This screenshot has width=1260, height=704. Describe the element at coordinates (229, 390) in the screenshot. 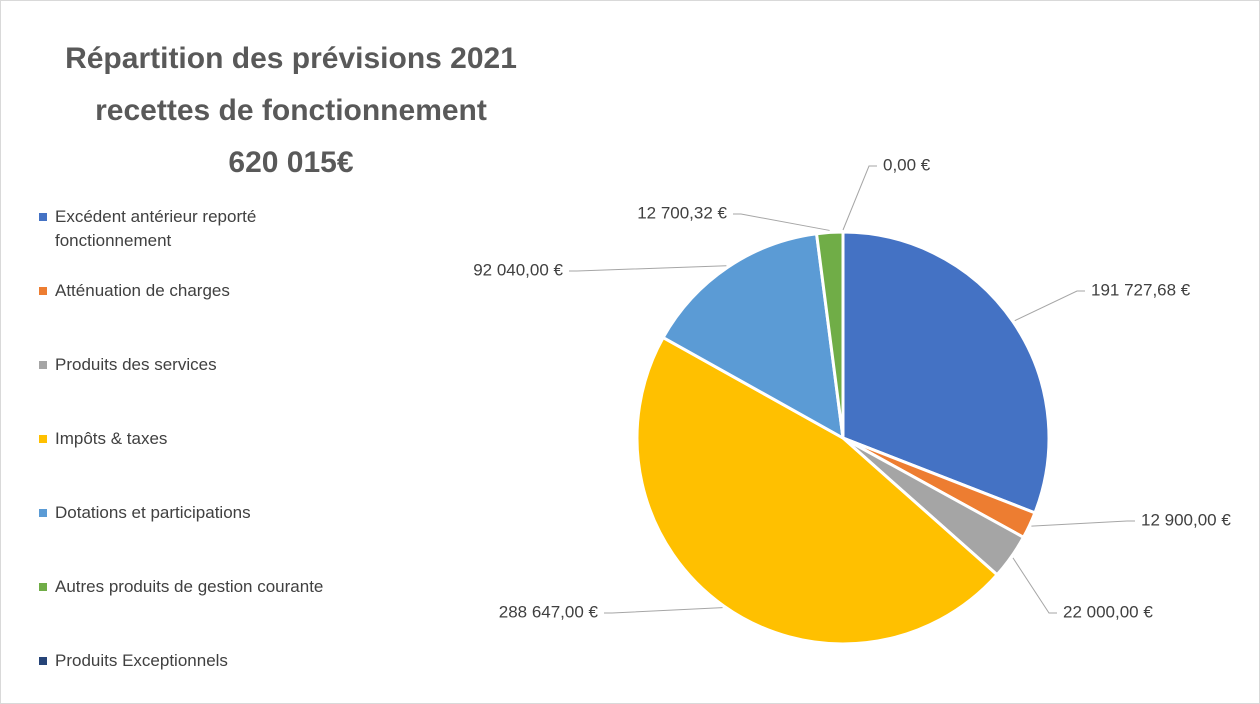

I see `legend-item: Produits des services` at that location.